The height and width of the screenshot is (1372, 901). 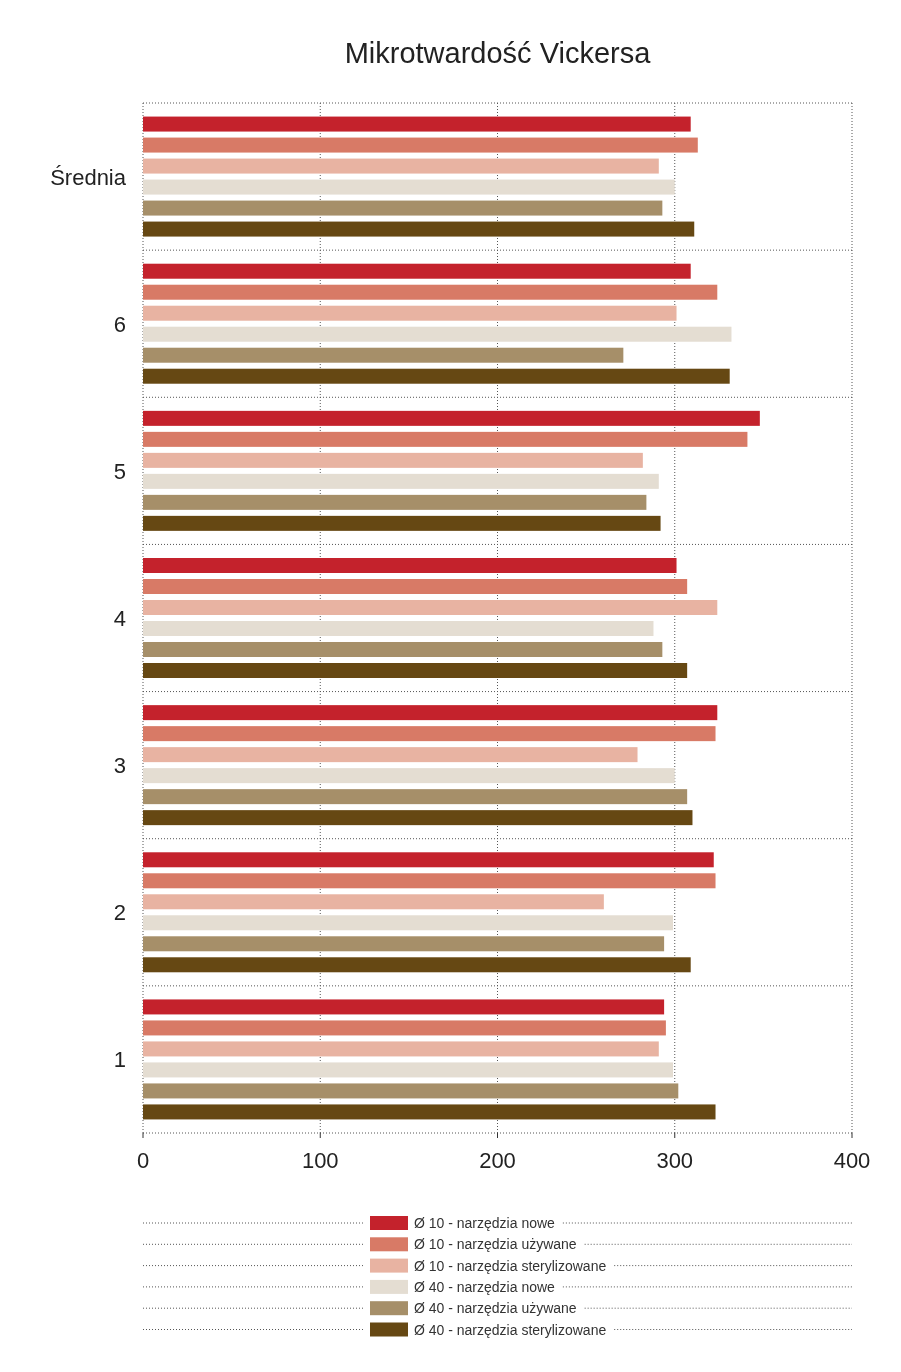 What do you see at coordinates (119, 766) in the screenshot?
I see `y-tick-label: 3` at bounding box center [119, 766].